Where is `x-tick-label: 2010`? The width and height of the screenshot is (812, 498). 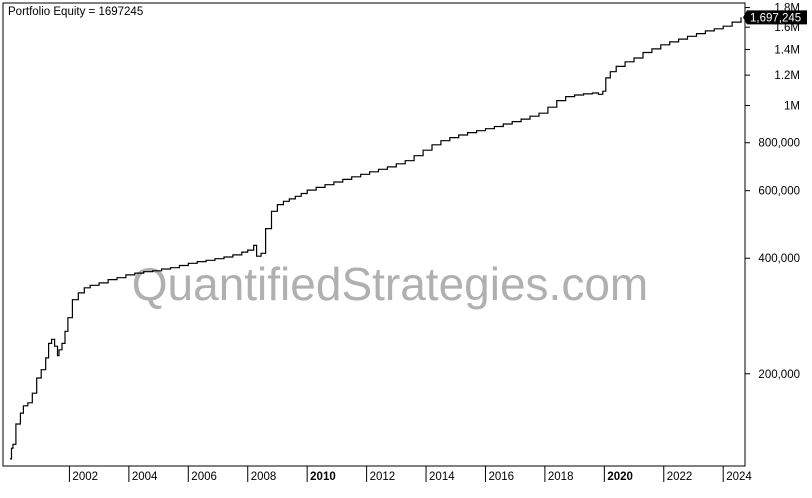
x-tick-label: 2010 is located at coordinates (323, 477).